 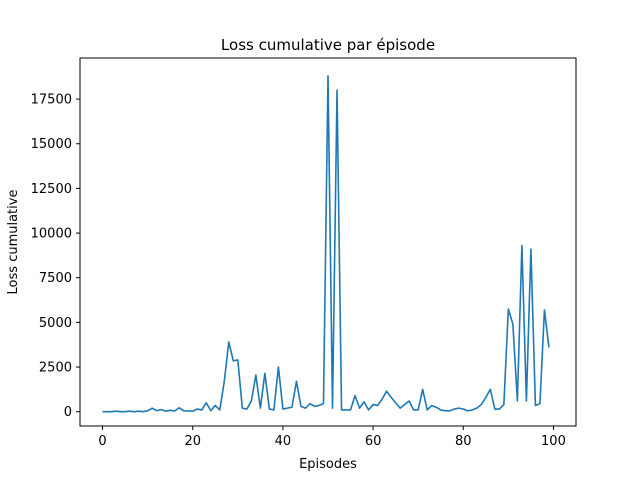 What do you see at coordinates (553, 441) in the screenshot?
I see `x-tick-label: 100` at bounding box center [553, 441].